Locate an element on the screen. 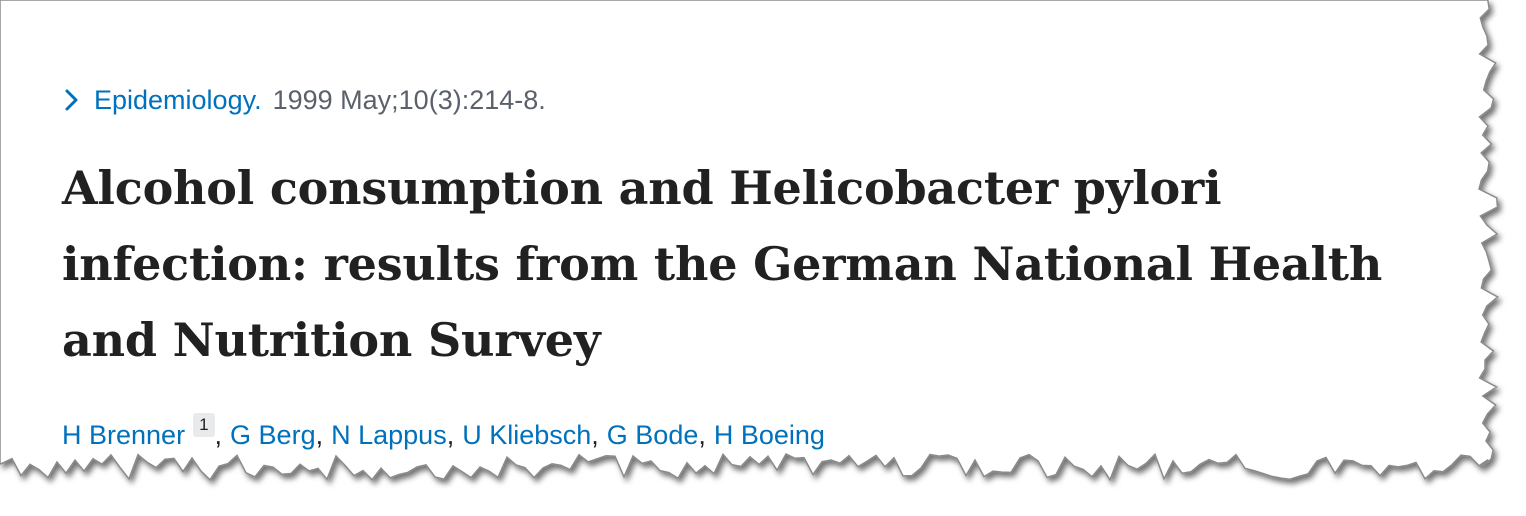  author-link: H Brenner is located at coordinates (124, 435).